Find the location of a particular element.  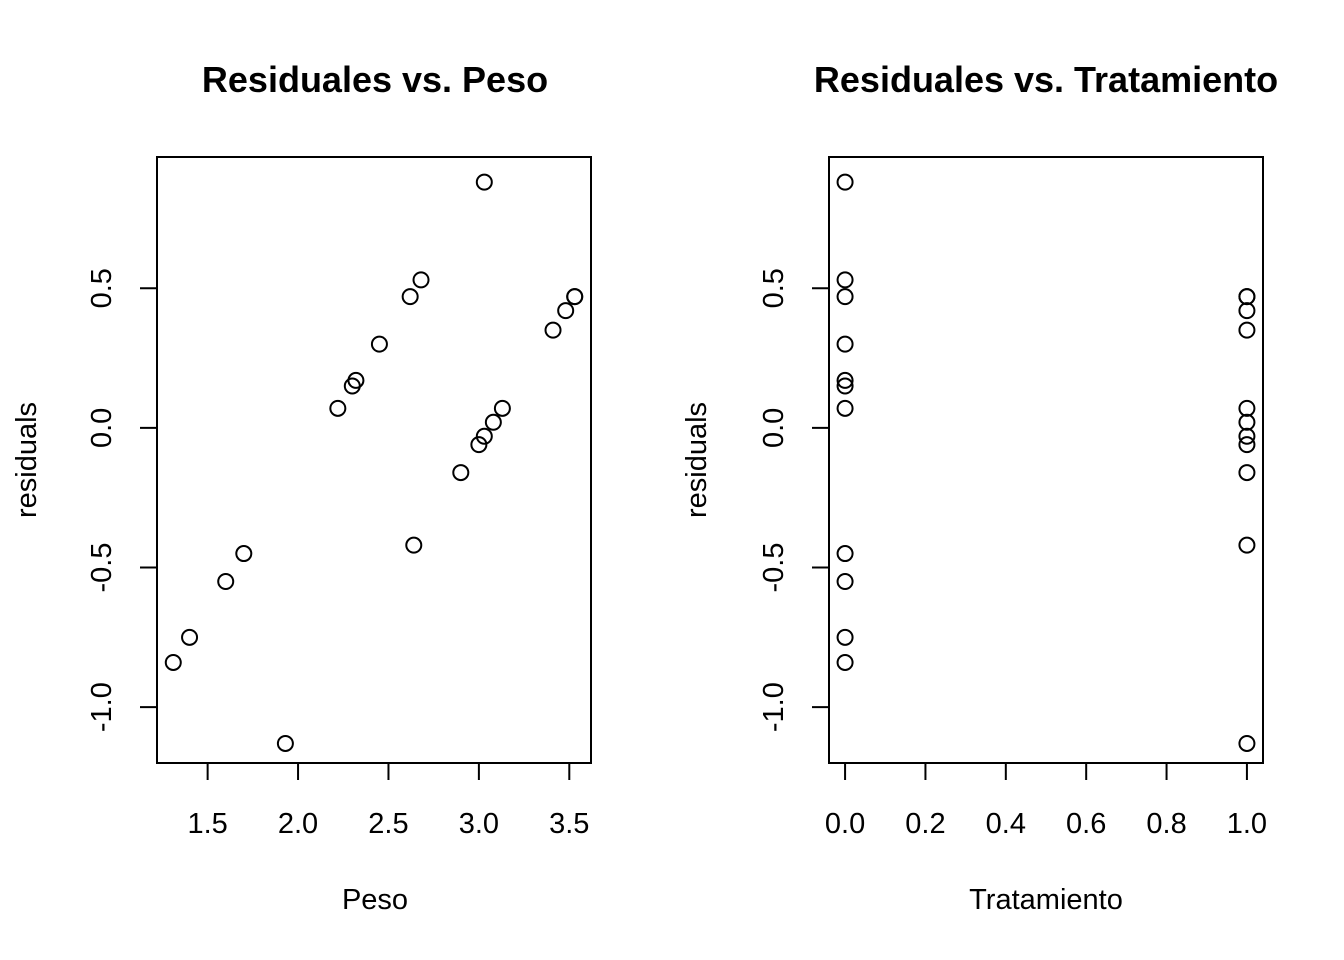

panel-1-y-axis-label: residuals is located at coordinates (27, 460).